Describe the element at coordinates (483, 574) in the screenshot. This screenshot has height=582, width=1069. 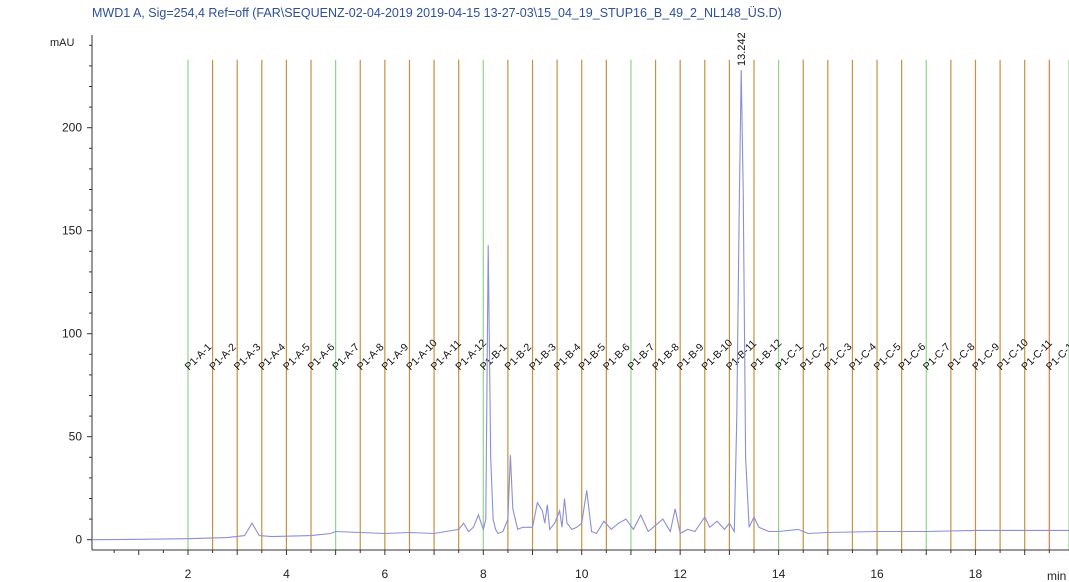
I see `x-tick-label: 8` at that location.